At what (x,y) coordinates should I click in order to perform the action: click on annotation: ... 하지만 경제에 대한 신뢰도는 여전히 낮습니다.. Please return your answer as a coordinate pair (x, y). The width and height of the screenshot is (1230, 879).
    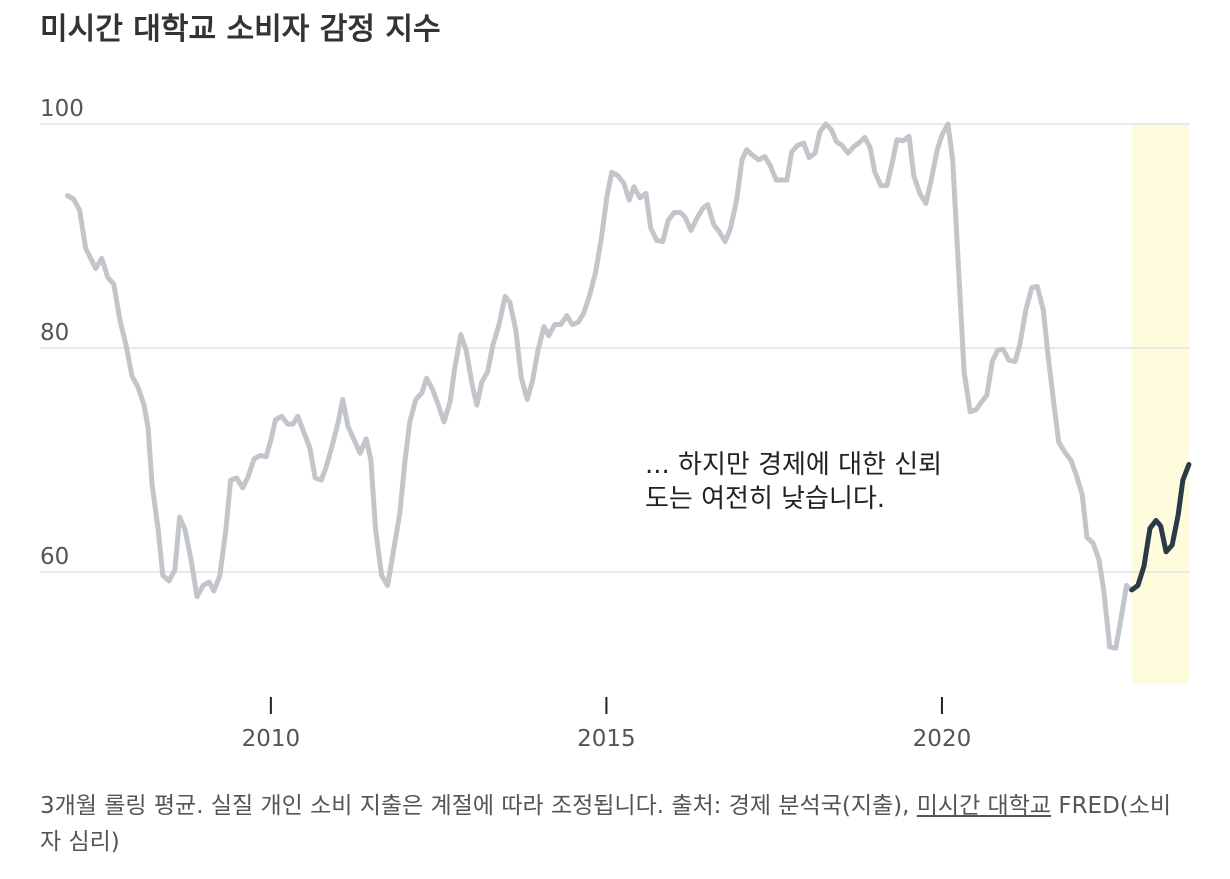
    Looking at the image, I should click on (794, 482).